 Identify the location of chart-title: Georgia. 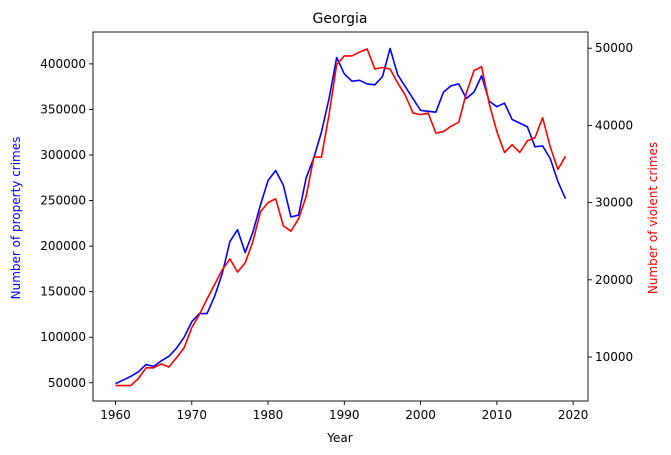
(340, 19).